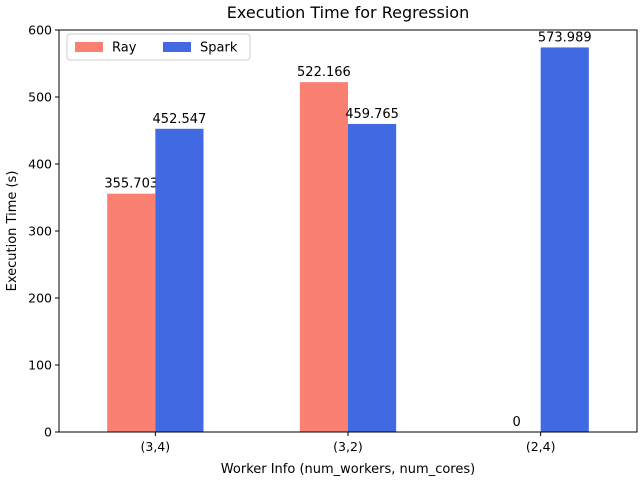  I want to click on y-tick-label: 100, so click(40, 365).